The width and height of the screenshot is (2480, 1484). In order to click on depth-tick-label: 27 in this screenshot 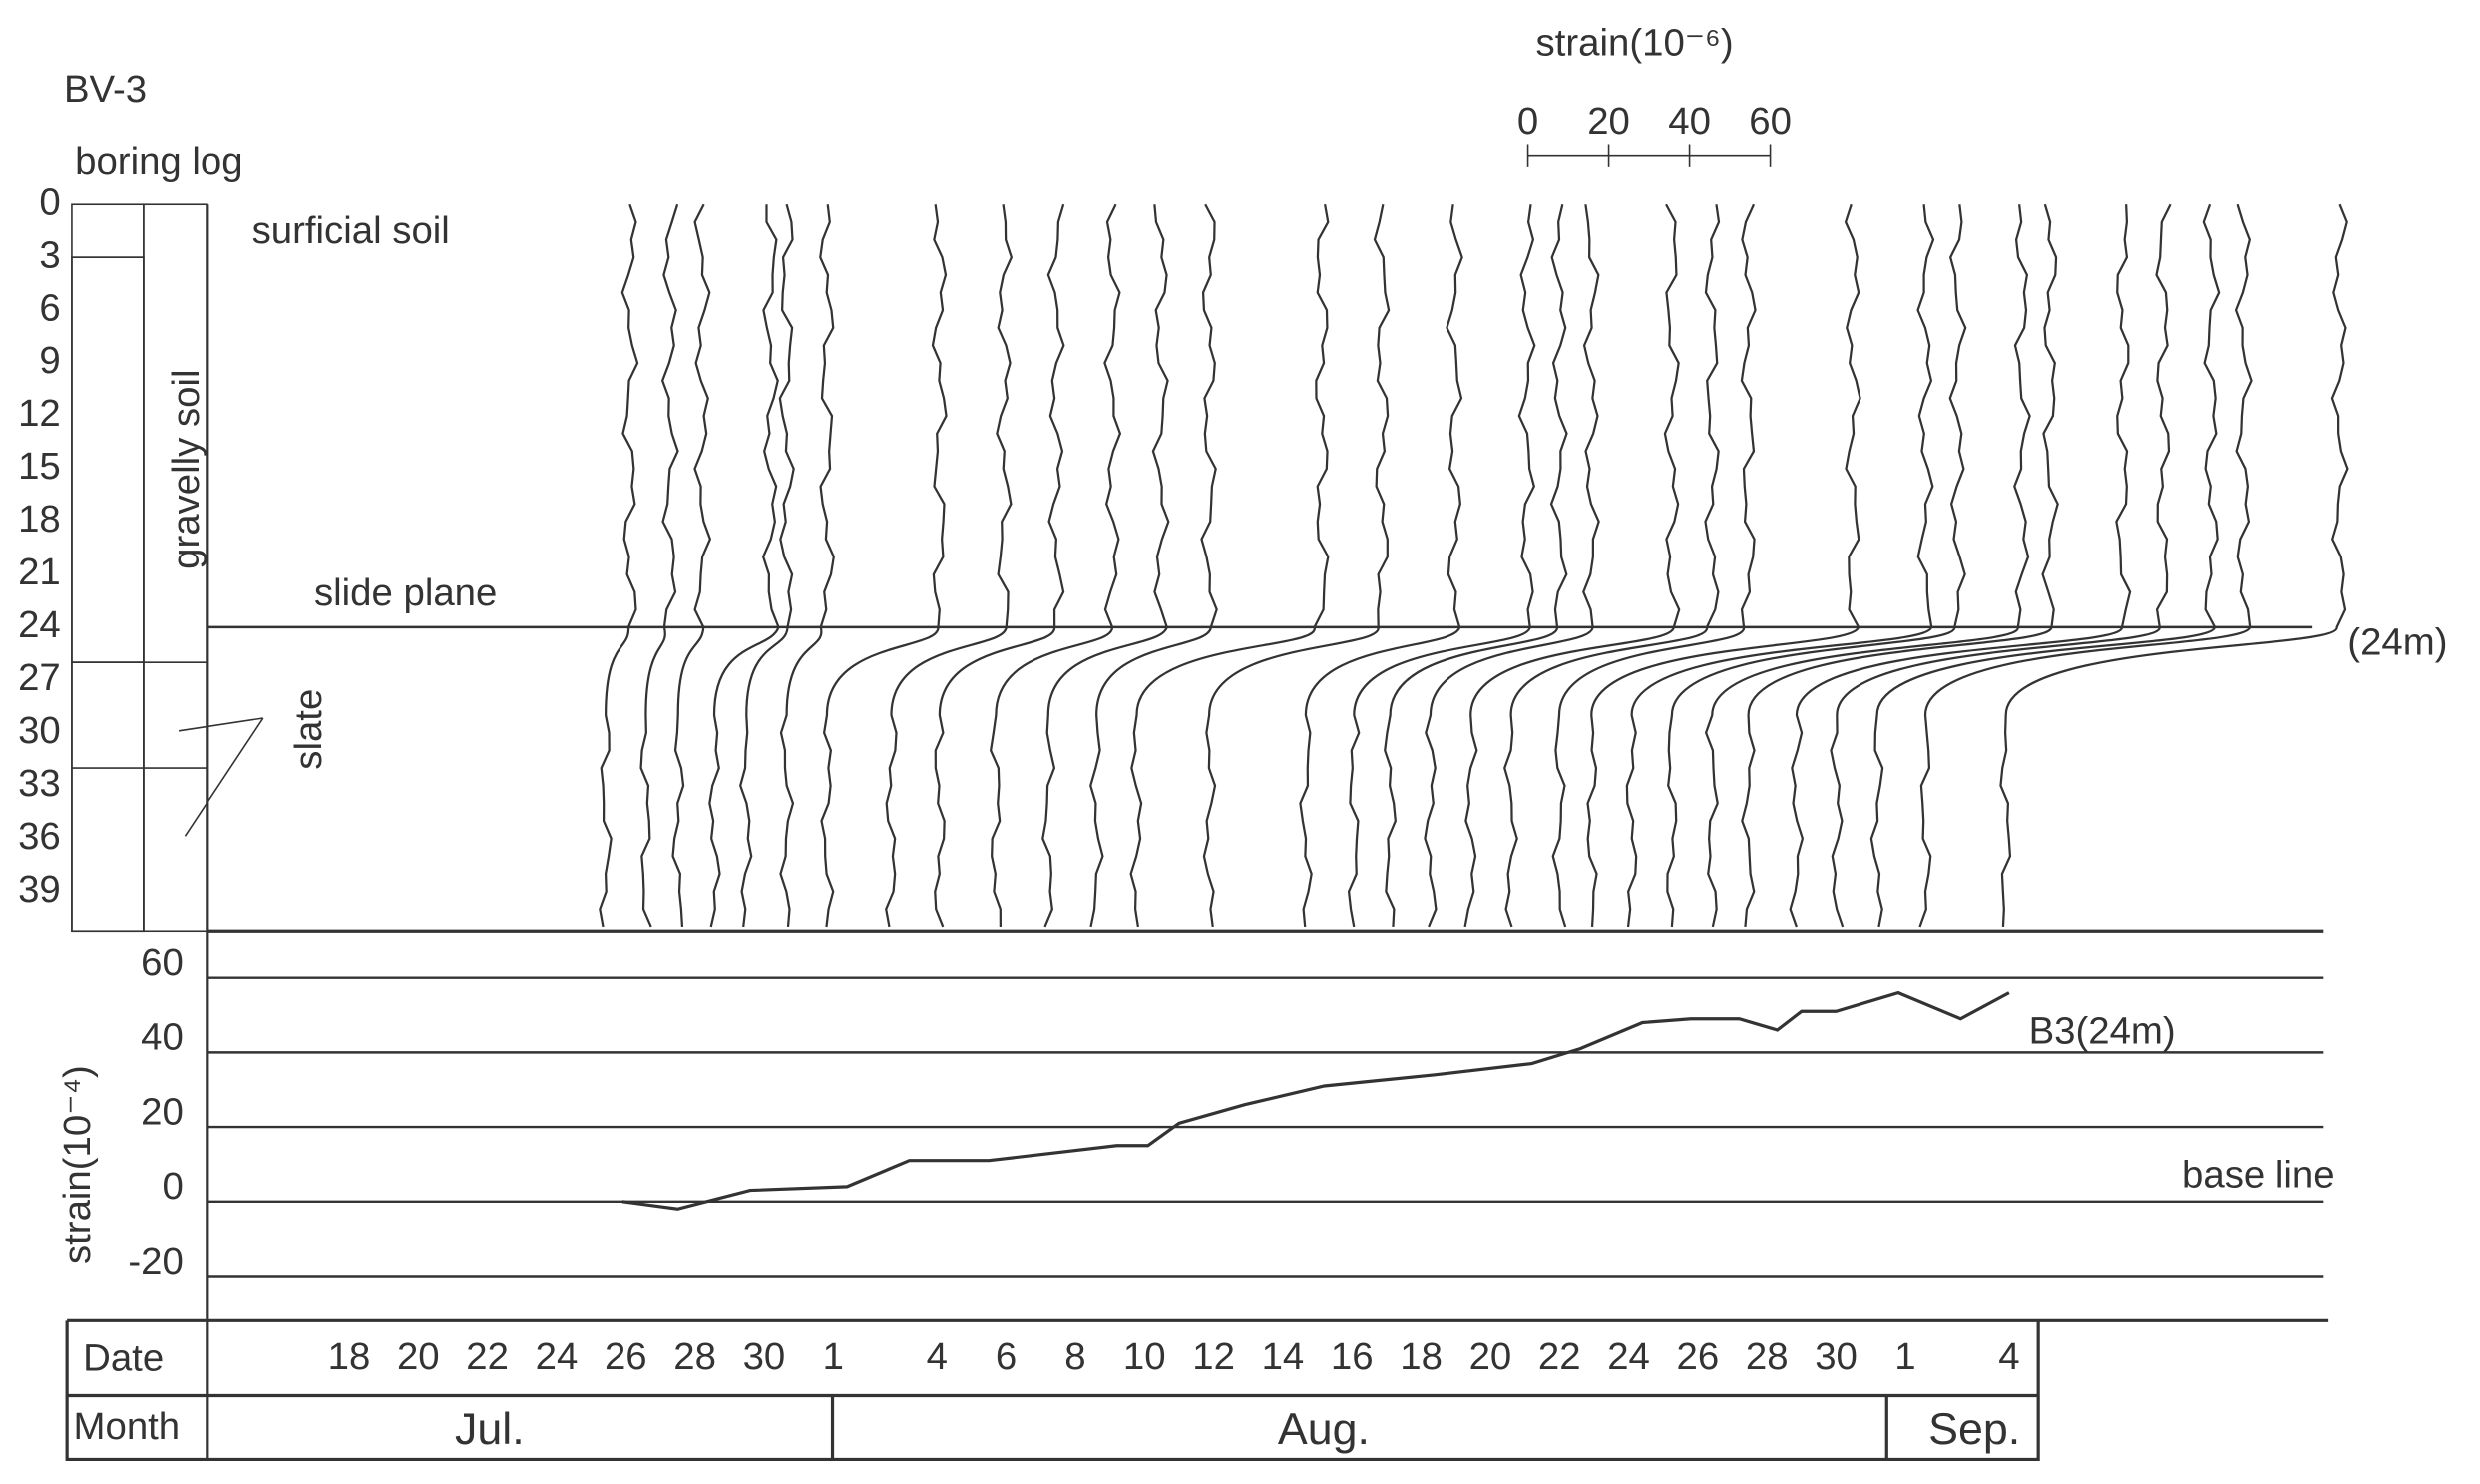, I will do `click(39, 677)`.